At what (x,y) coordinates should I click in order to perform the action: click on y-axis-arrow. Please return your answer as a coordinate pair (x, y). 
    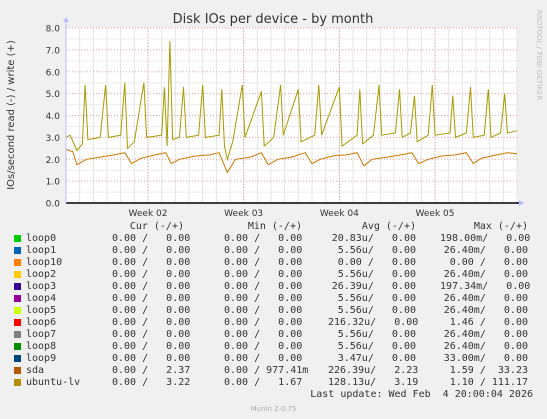
    Looking at the image, I should click on (66, 19).